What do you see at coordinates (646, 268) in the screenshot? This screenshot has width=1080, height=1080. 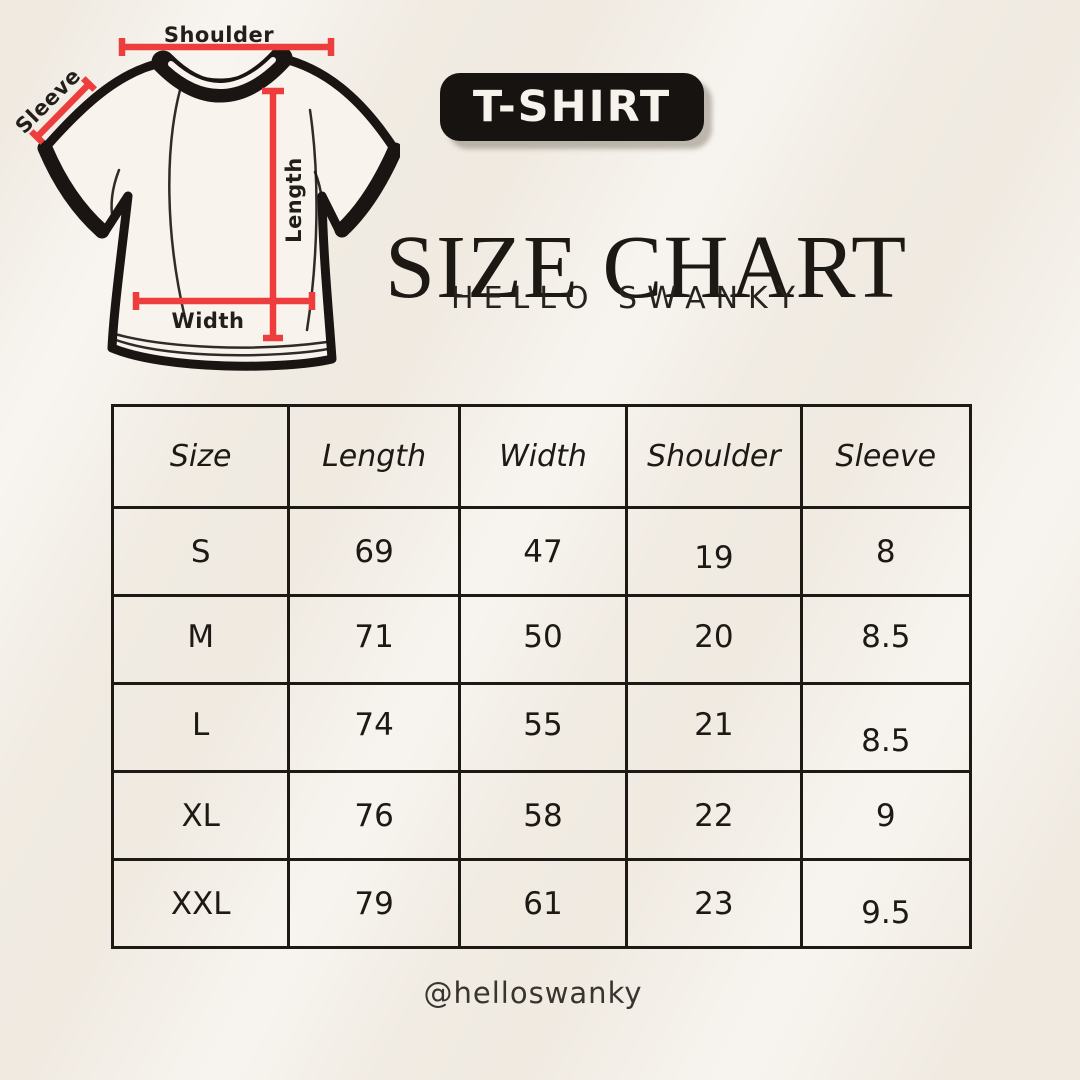 I see `page-title: SIZE CHART` at bounding box center [646, 268].